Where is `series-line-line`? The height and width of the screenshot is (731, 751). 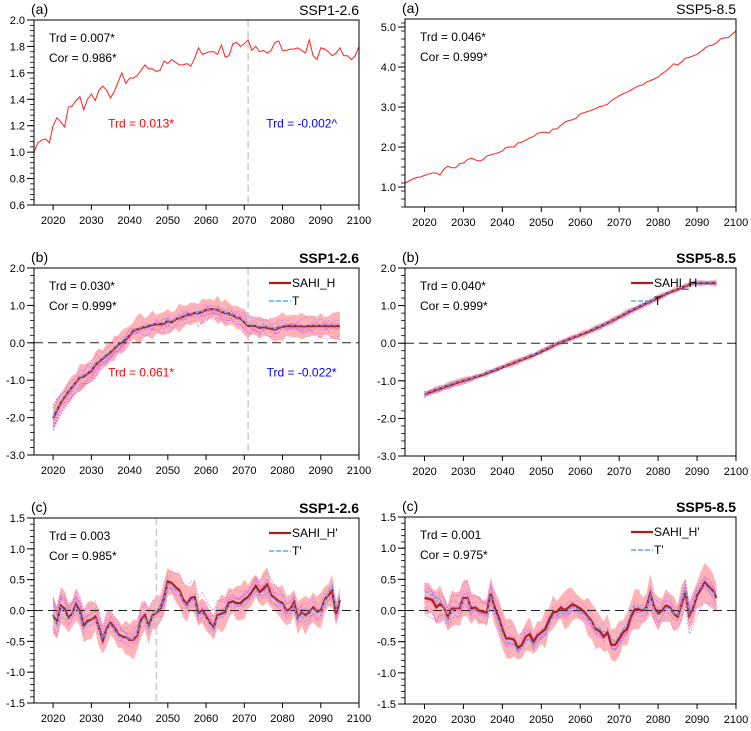 series-line-line is located at coordinates (570, 107).